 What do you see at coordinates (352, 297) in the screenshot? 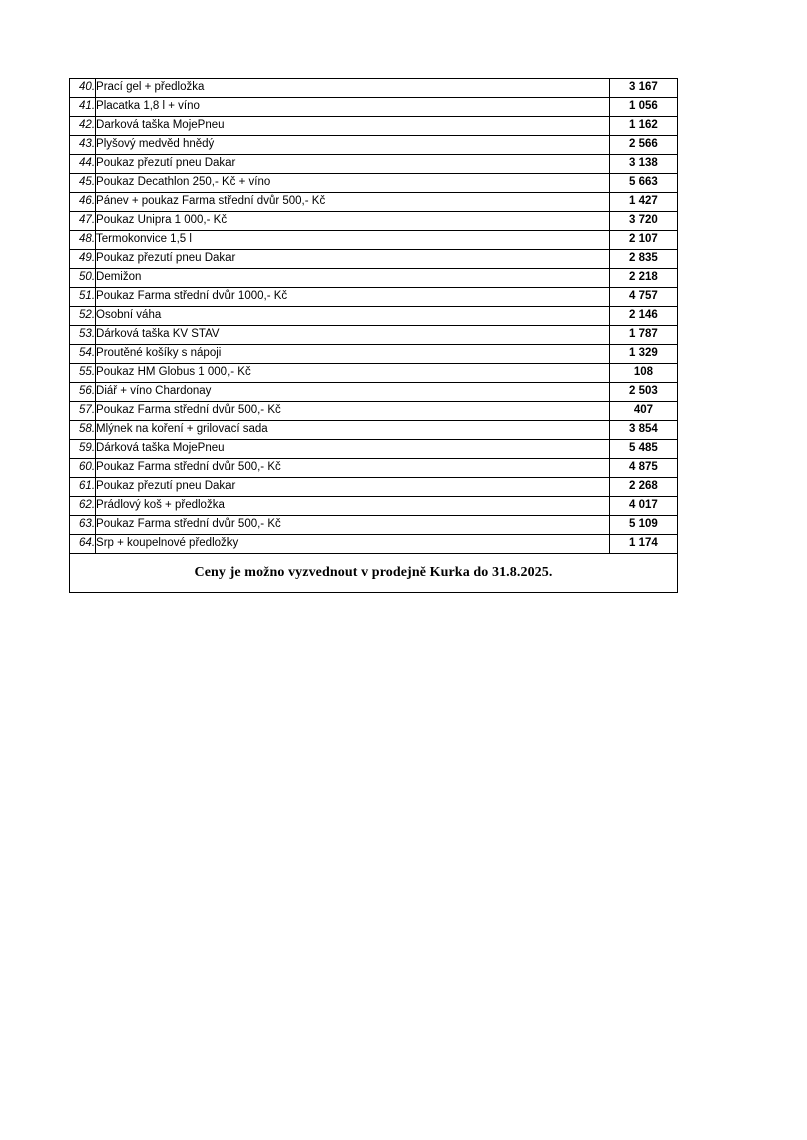
I see `prize-description: Poukaz Farma střední dvůr 1000,- Kč` at bounding box center [352, 297].